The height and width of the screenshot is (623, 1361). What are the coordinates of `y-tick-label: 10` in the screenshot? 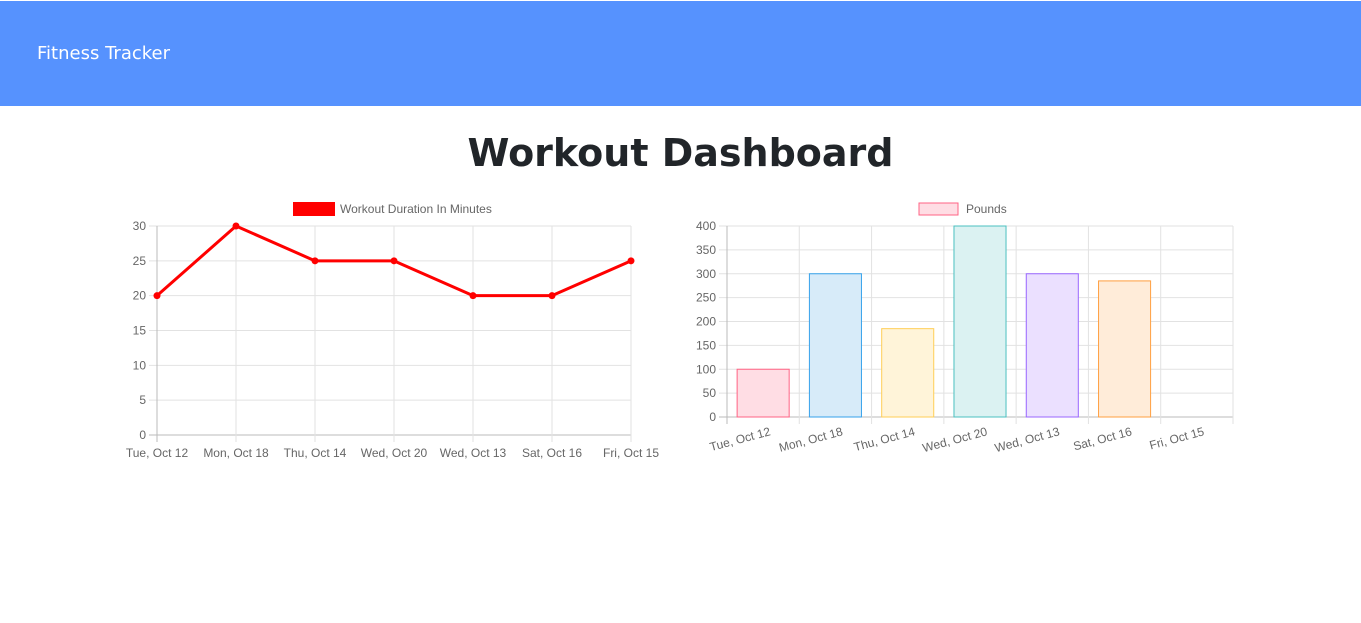 It's located at (140, 365).